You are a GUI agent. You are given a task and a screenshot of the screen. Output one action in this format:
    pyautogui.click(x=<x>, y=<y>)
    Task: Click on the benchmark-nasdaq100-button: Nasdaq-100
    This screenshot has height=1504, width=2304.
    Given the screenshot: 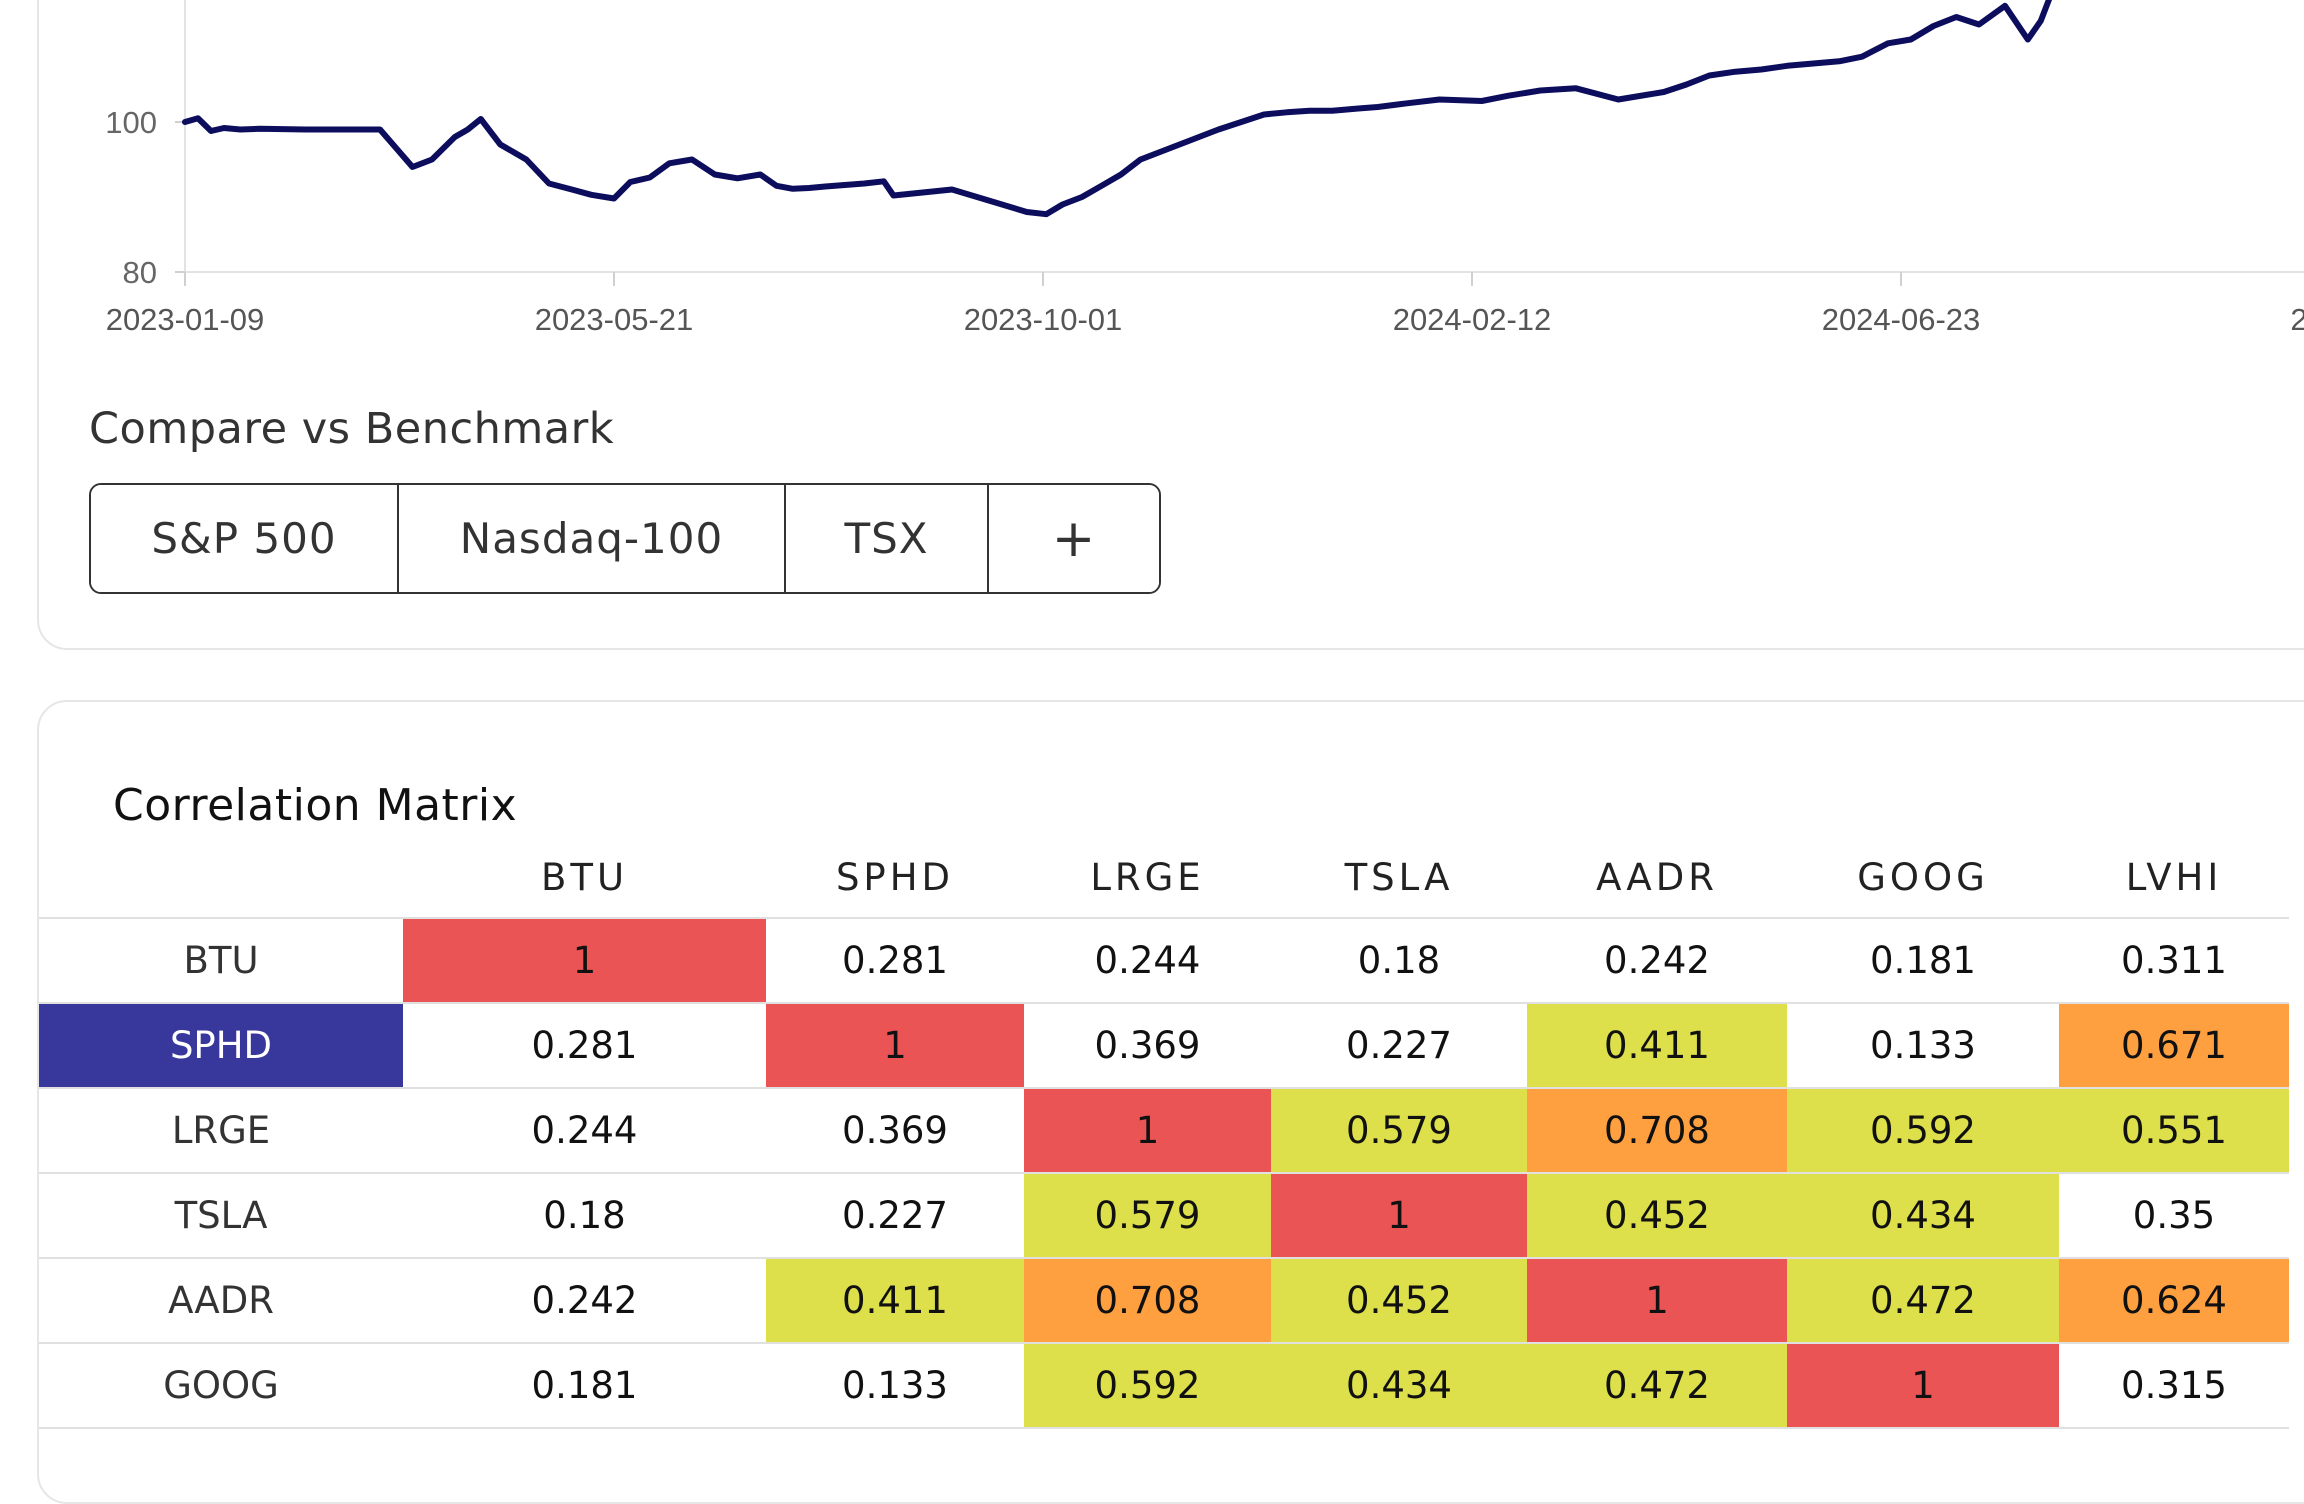 What is the action you would take?
    pyautogui.click(x=592, y=538)
    